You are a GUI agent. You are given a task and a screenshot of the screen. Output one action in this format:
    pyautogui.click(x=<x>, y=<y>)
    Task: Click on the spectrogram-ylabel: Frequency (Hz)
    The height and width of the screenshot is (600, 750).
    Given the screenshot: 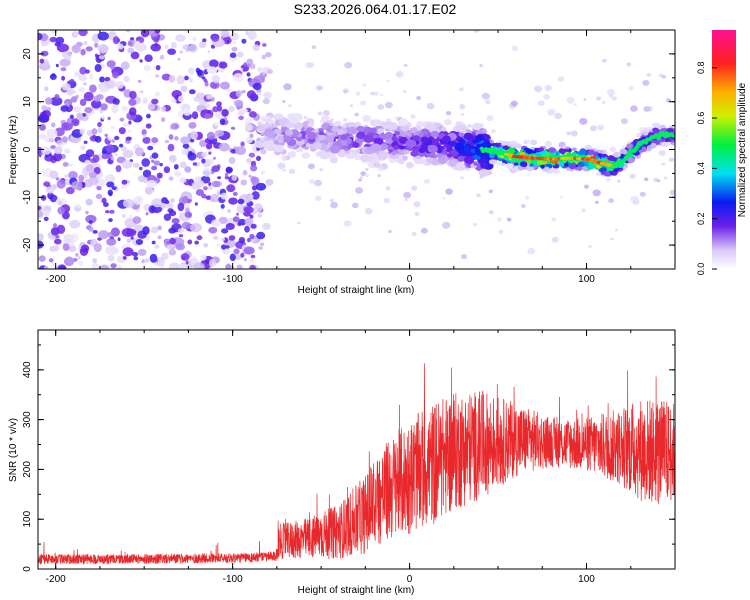 What is the action you would take?
    pyautogui.click(x=13, y=150)
    